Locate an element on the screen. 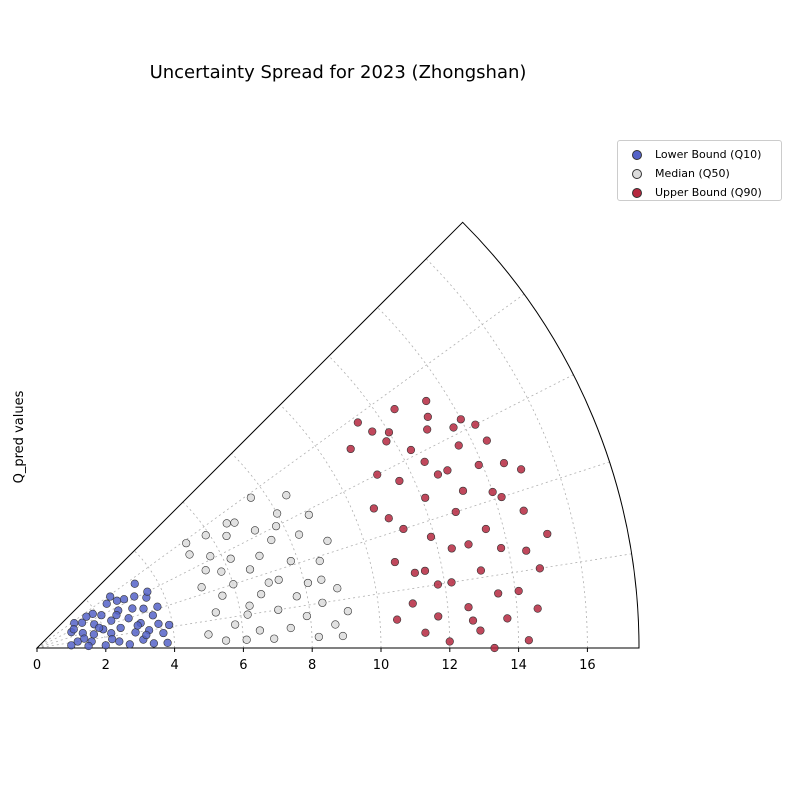 Image resolution: width=800 pixels, height=800 pixels. tick-label-2: 2 is located at coordinates (106, 665).